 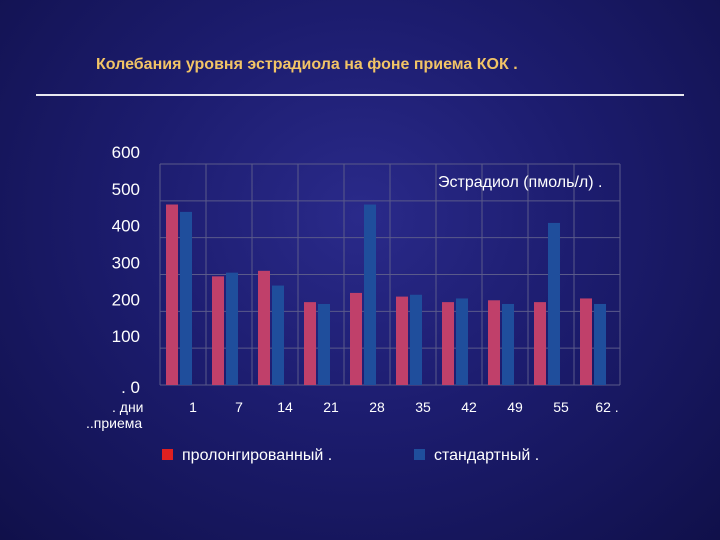 I want to click on y-tick-label: 600, so click(x=126, y=152).